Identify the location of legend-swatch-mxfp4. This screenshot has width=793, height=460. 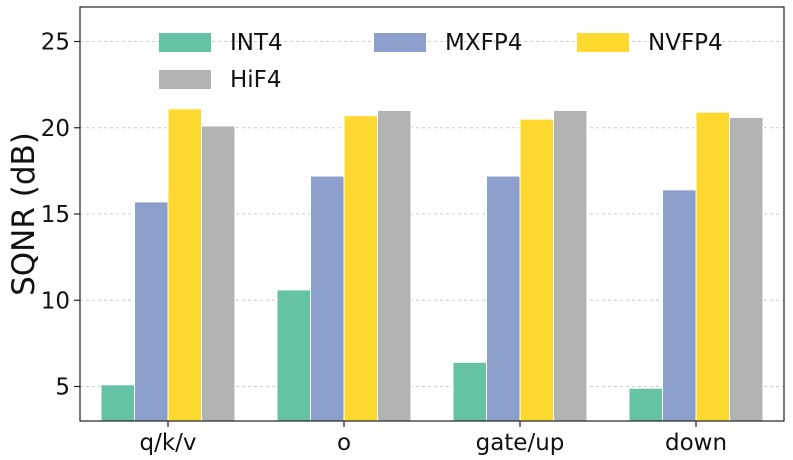
(400, 42).